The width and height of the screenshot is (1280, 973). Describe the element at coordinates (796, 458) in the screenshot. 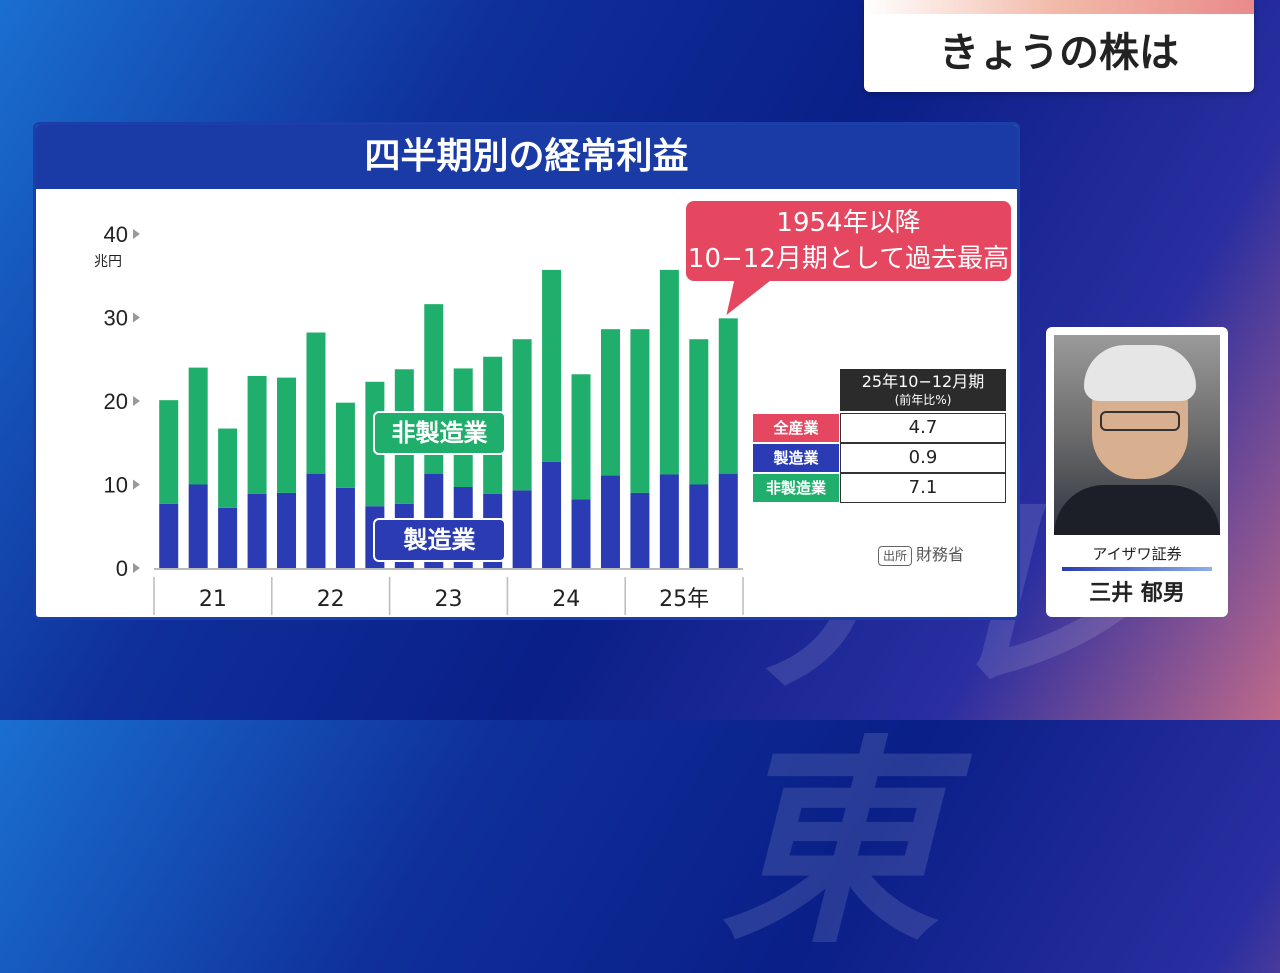

I see `row-name-manufacturing: 製造業` at that location.